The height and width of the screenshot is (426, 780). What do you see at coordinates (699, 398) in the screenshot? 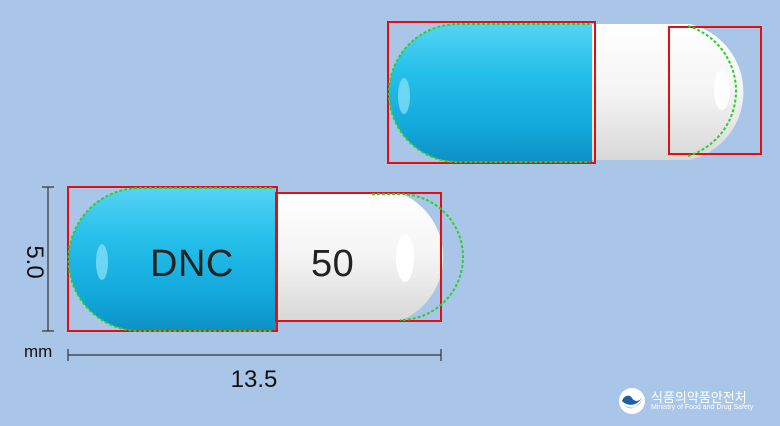
I see `org-name-korean: 식품의약품안전처` at bounding box center [699, 398].